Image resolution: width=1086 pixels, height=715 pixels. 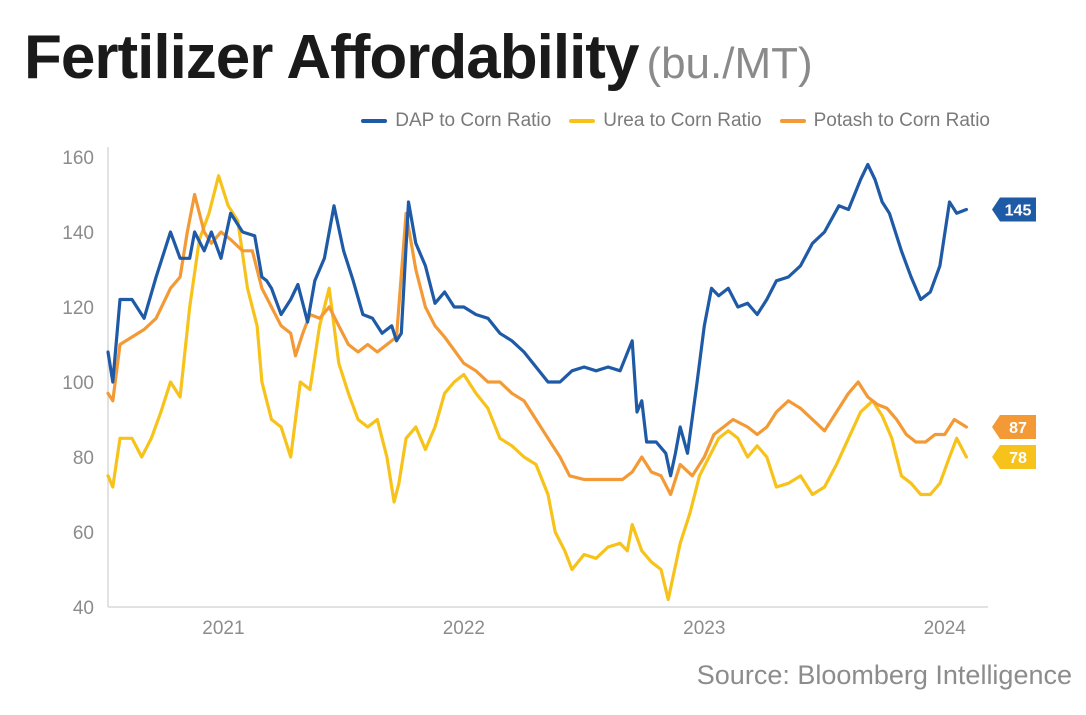 What do you see at coordinates (83, 533) in the screenshot?
I see `y-tick-label: 60` at bounding box center [83, 533].